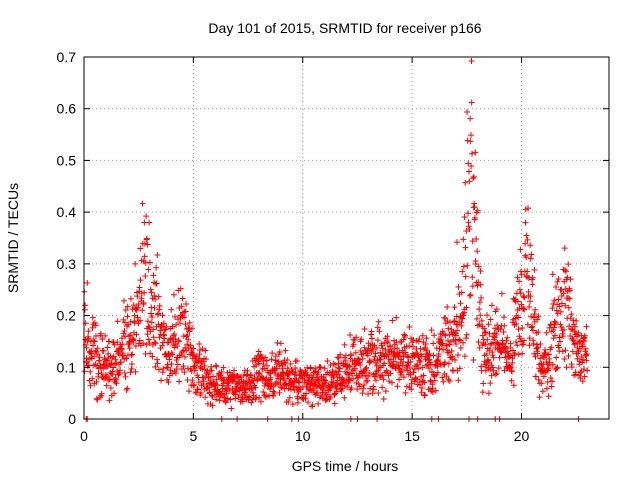 The width and height of the screenshot is (640, 480). What do you see at coordinates (67, 57) in the screenshot?
I see `y-tick-label: 0.7` at bounding box center [67, 57].